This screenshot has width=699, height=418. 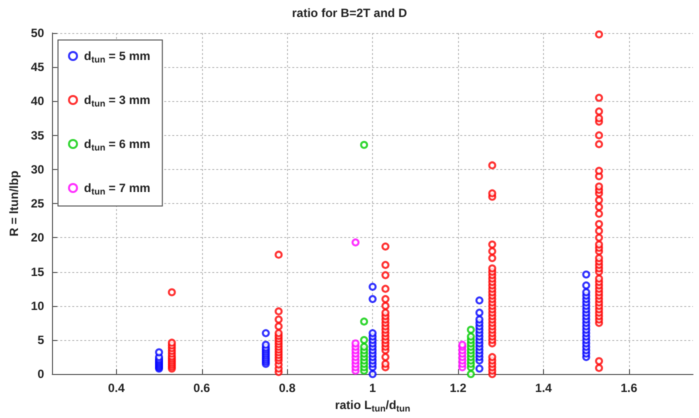 I want to click on x-tick-label: 0.8, so click(x=287, y=388).